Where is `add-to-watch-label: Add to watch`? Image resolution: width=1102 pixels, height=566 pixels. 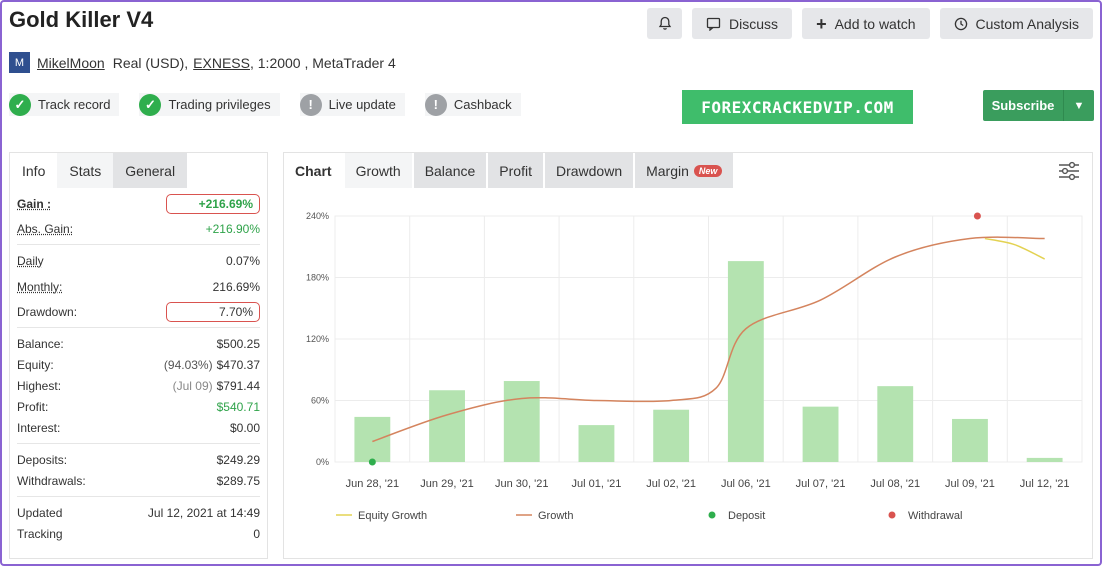
add-to-watch-label: Add to watch is located at coordinates (875, 23).